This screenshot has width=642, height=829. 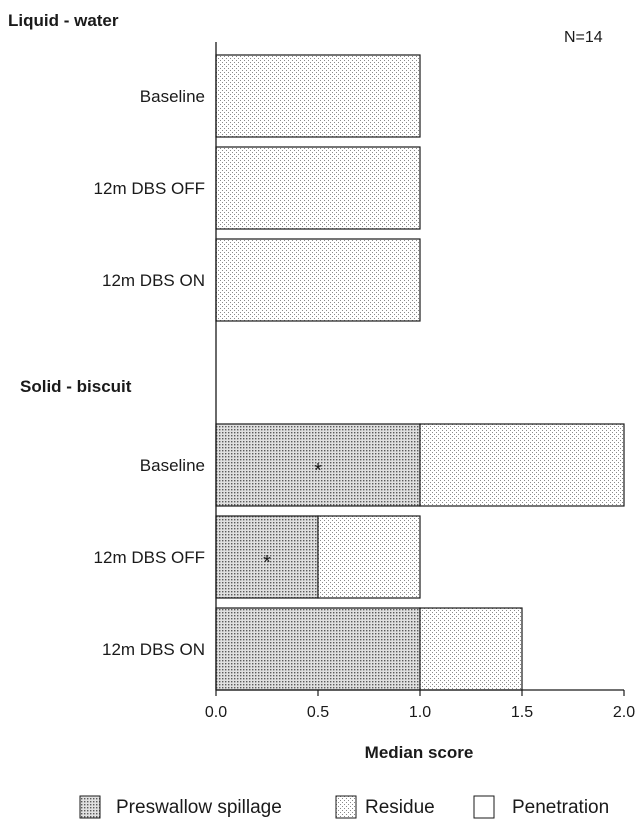 What do you see at coordinates (419, 752) in the screenshot?
I see `x-axis-title: Median score` at bounding box center [419, 752].